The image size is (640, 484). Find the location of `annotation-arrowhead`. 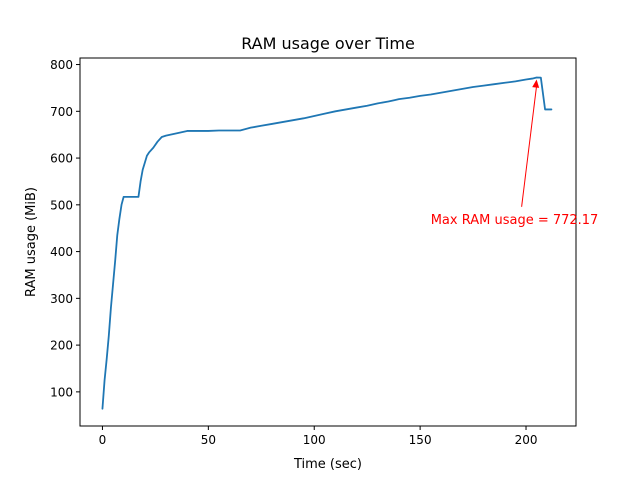

annotation-arrowhead is located at coordinates (536, 83).